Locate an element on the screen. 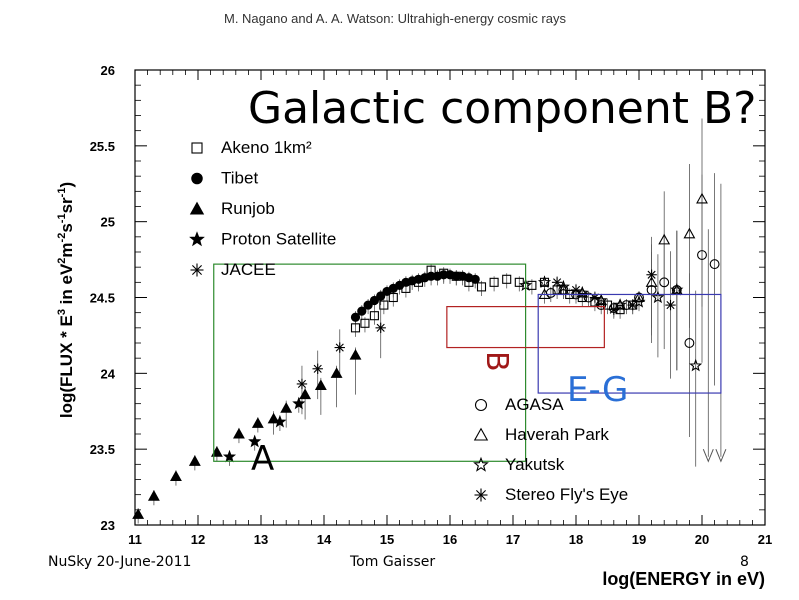 This screenshot has width=799, height=600. legend-label-stereo-fly-s-eye: Stereo Fly's Eye is located at coordinates (566, 494).